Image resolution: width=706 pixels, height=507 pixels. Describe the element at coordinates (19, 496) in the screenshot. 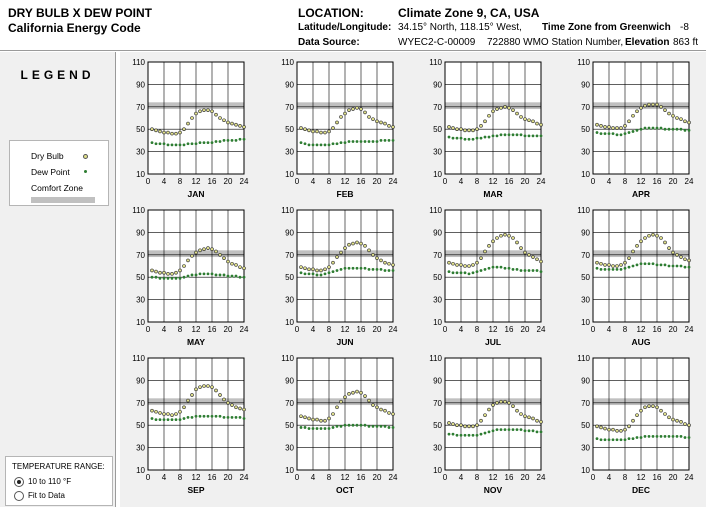

I see `radio-fit-to-data` at that location.